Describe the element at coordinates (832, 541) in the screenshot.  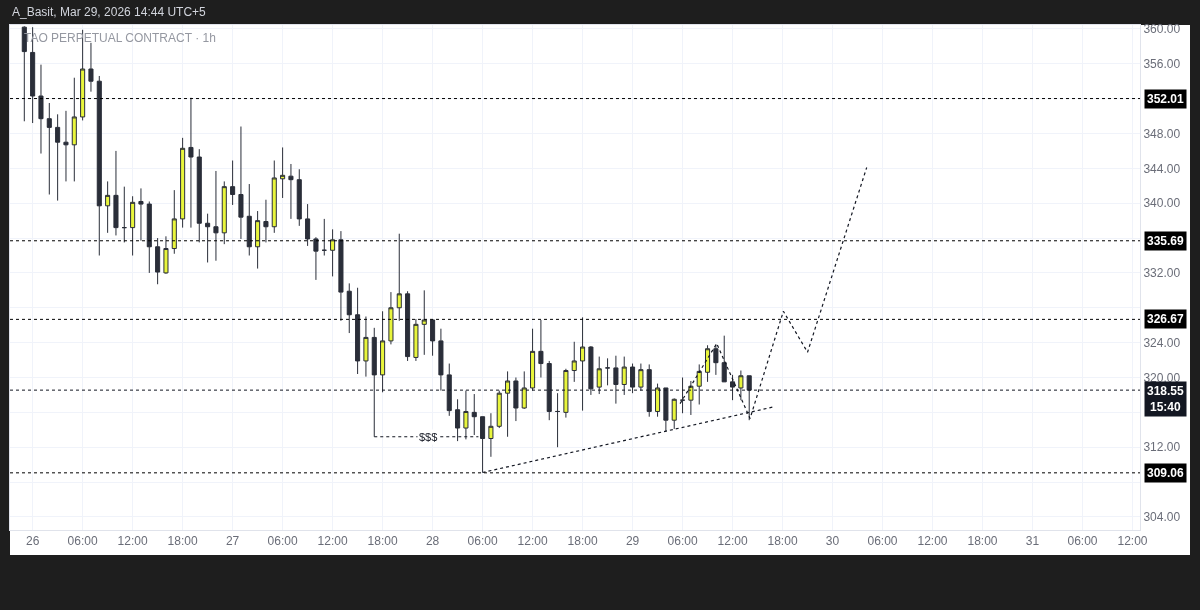
I see `x-tick-label: 30` at that location.